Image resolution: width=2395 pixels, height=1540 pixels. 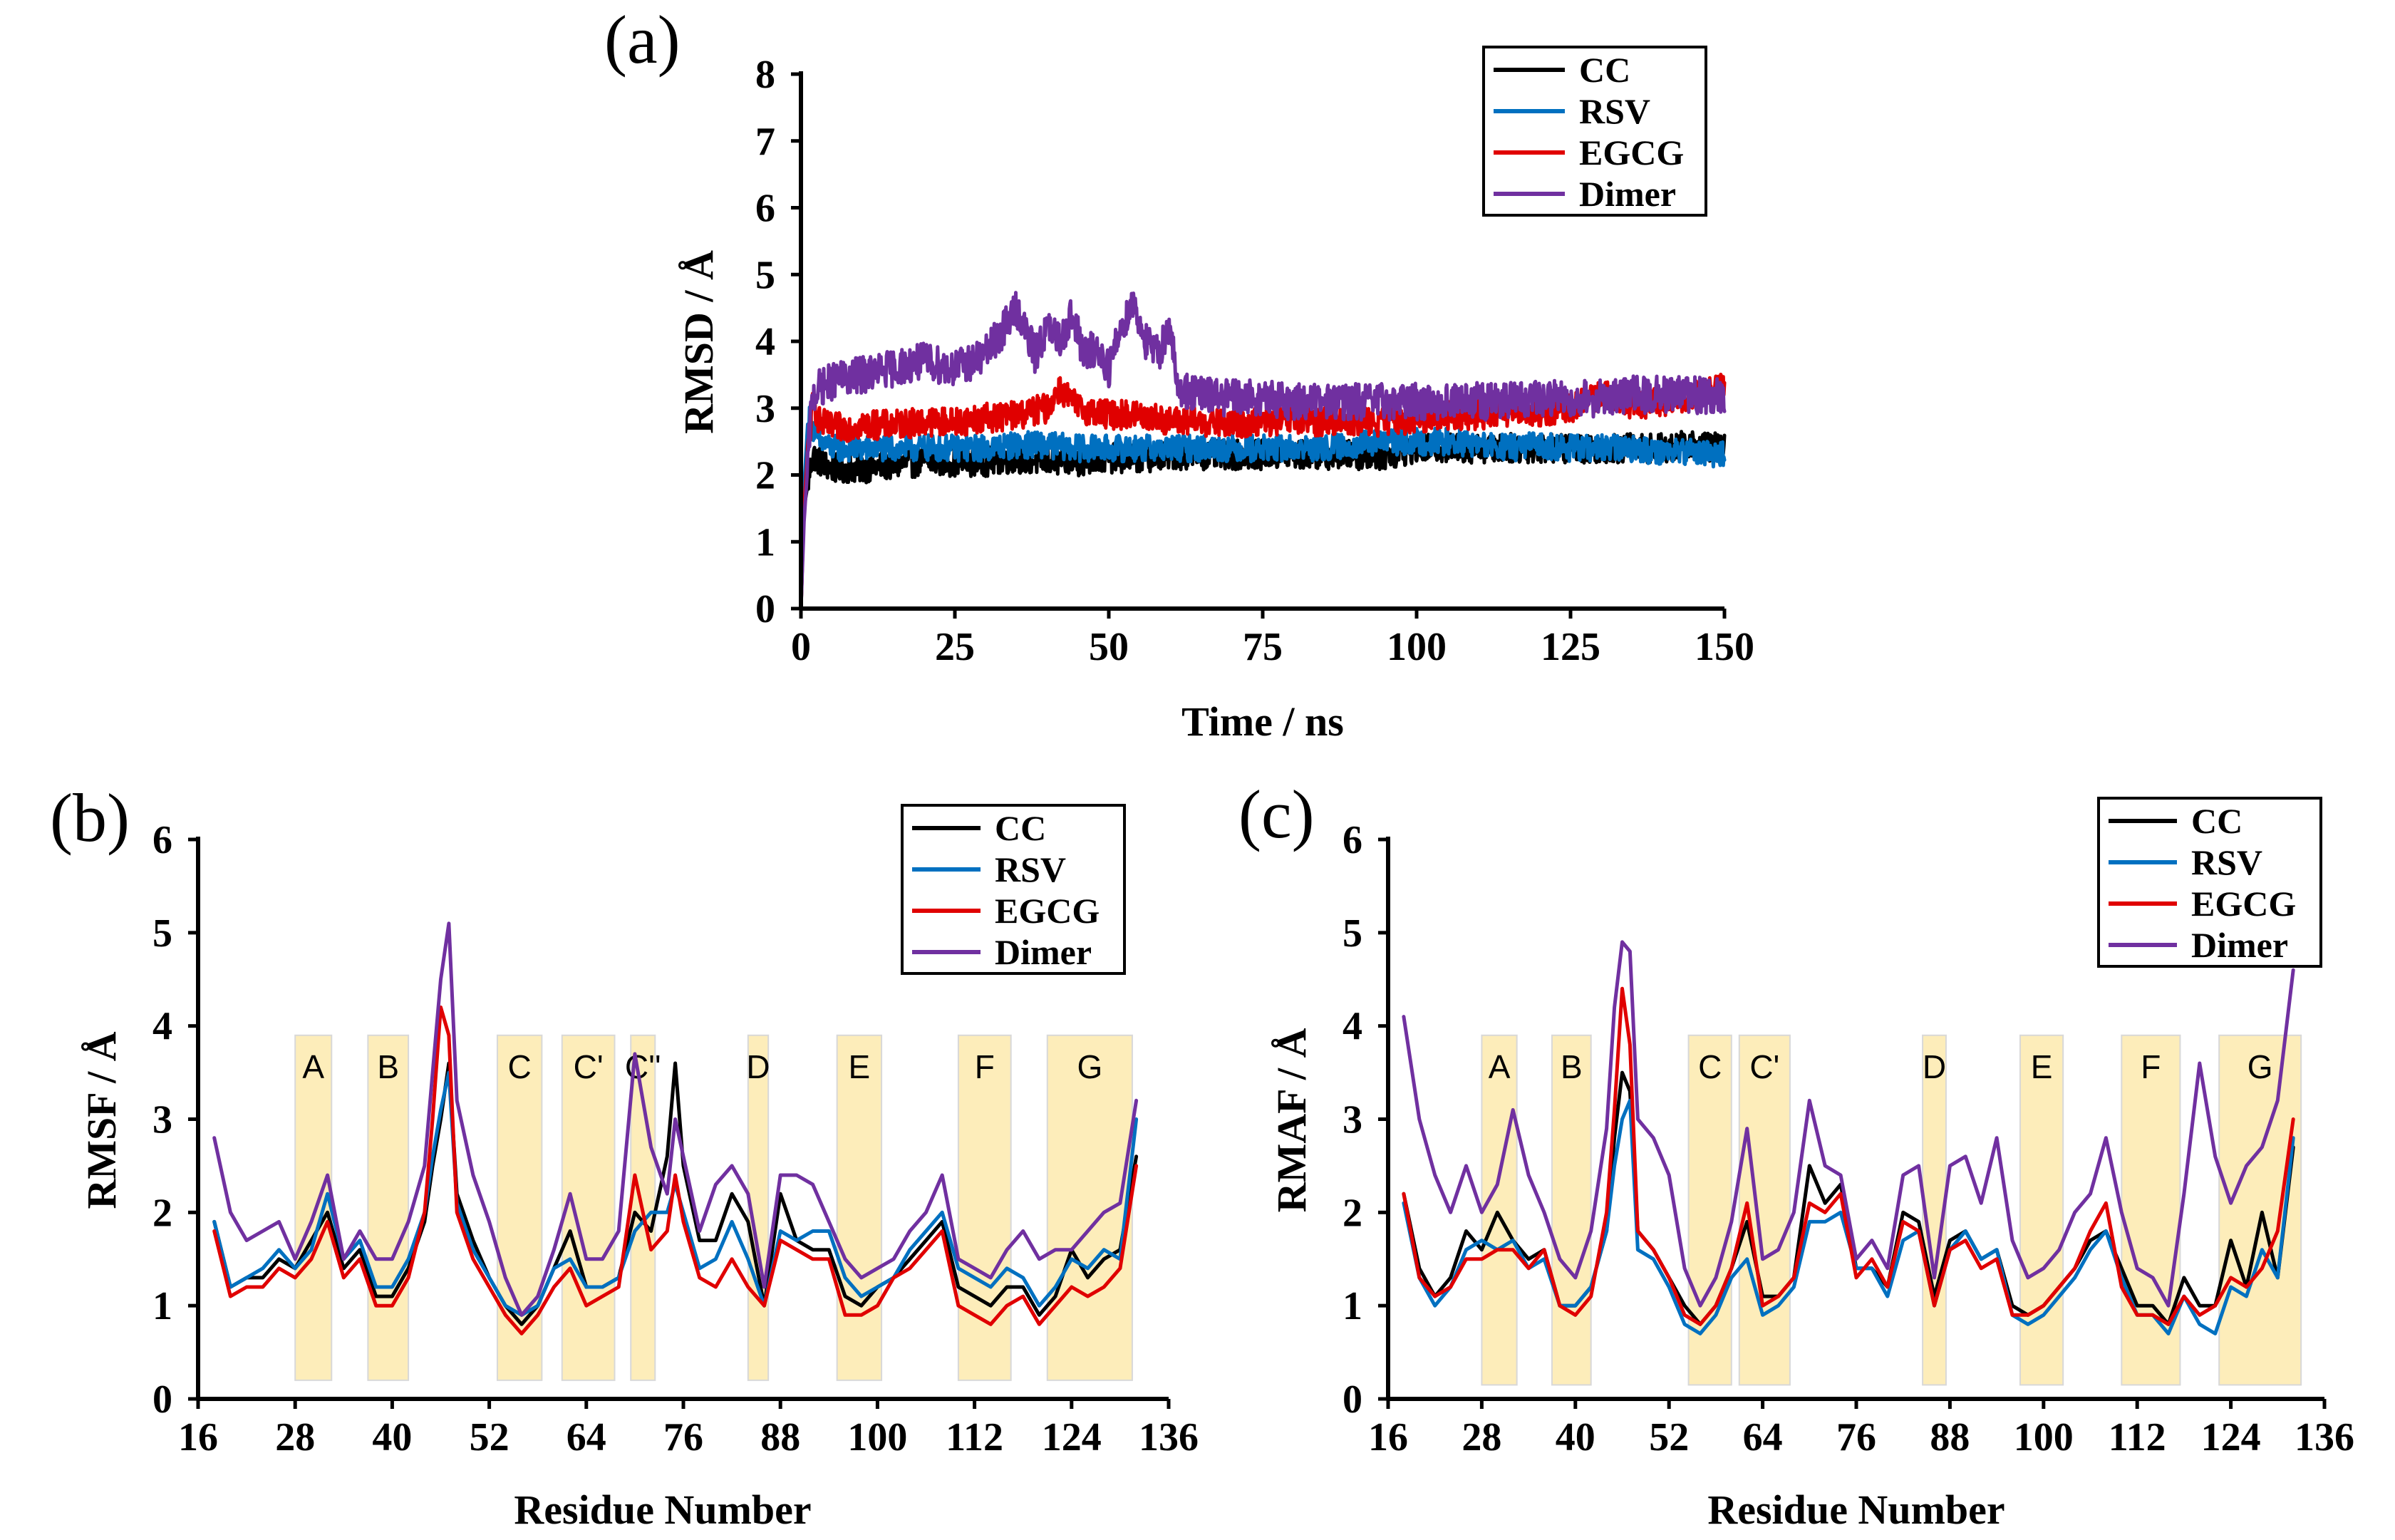 What do you see at coordinates (758, 1066) in the screenshot?
I see `region-label-5: D` at bounding box center [758, 1066].